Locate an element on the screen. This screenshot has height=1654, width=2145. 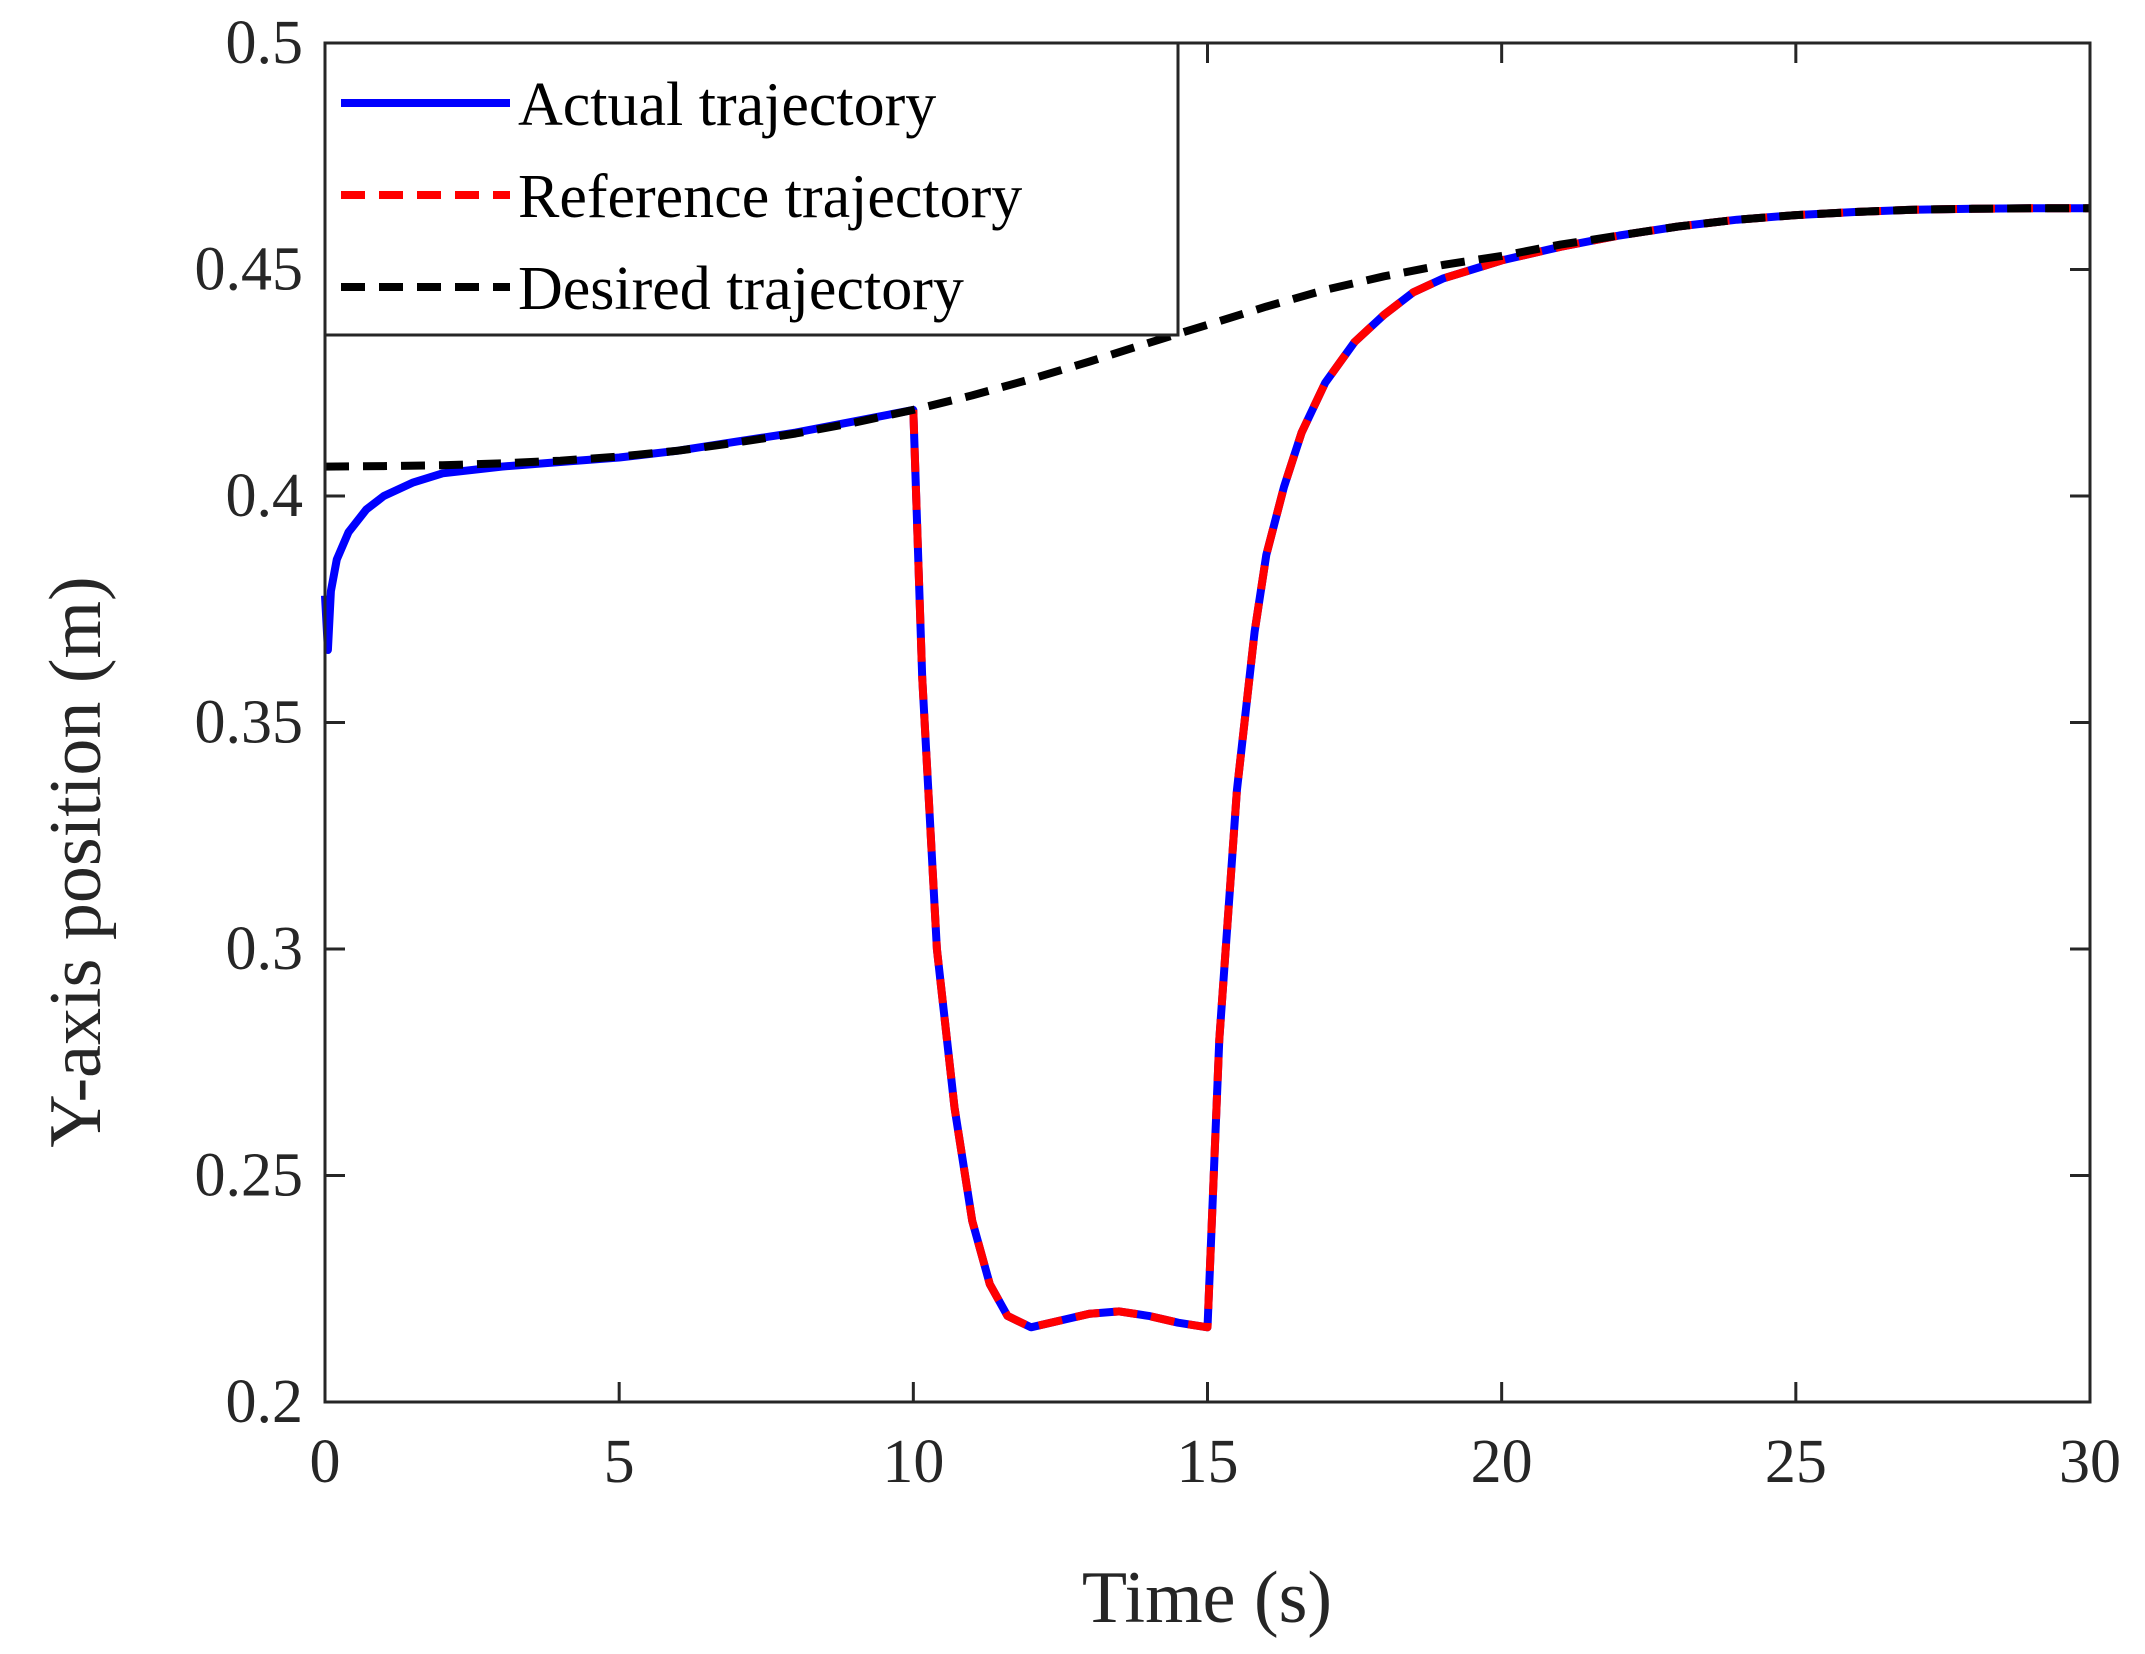
y-tick-label: 0.5 is located at coordinates (265, 43).